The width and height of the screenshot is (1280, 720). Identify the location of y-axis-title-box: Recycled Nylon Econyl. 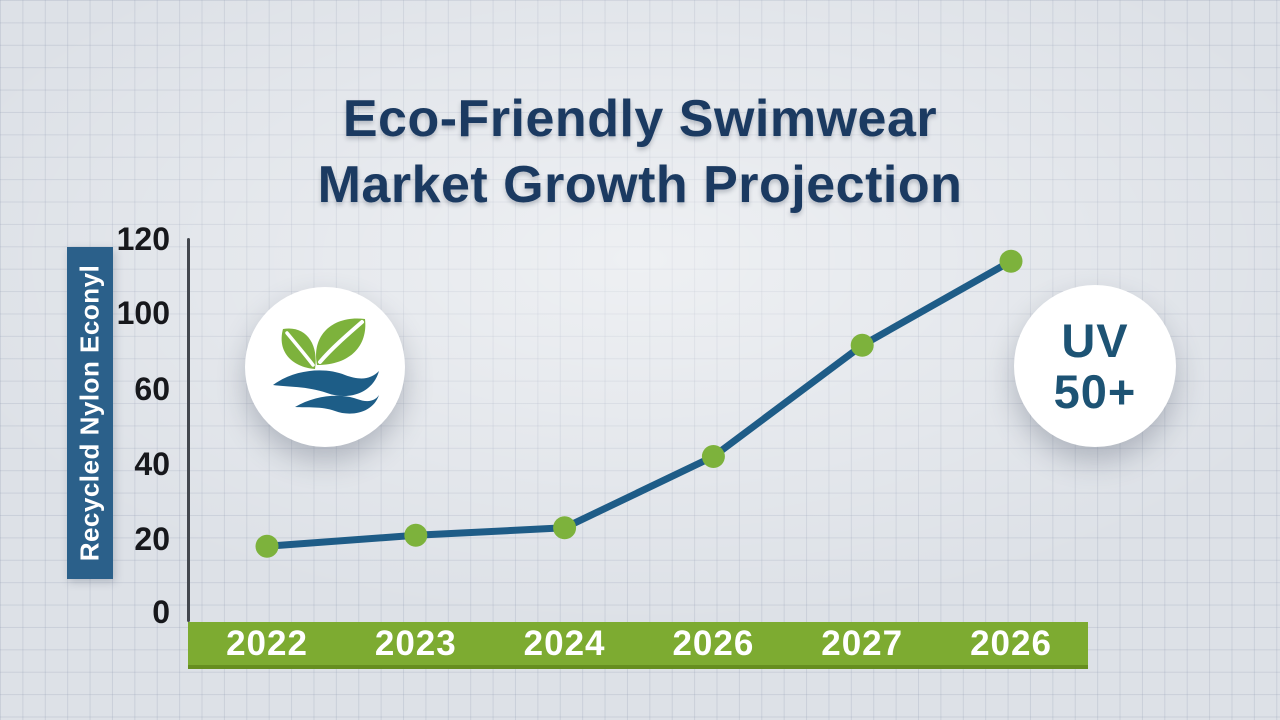
(90, 413).